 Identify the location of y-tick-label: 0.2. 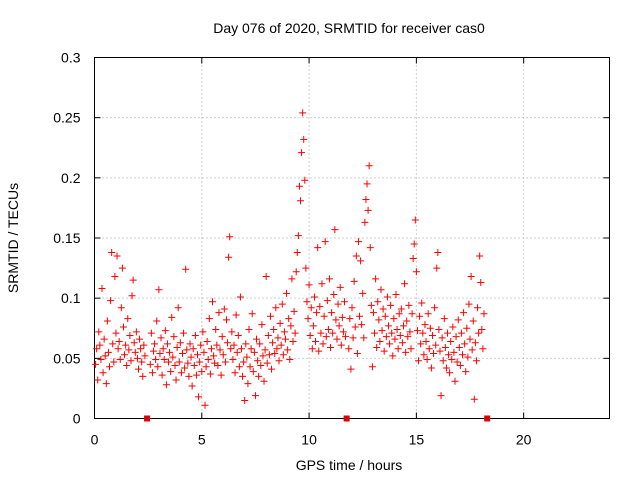
(71, 178).